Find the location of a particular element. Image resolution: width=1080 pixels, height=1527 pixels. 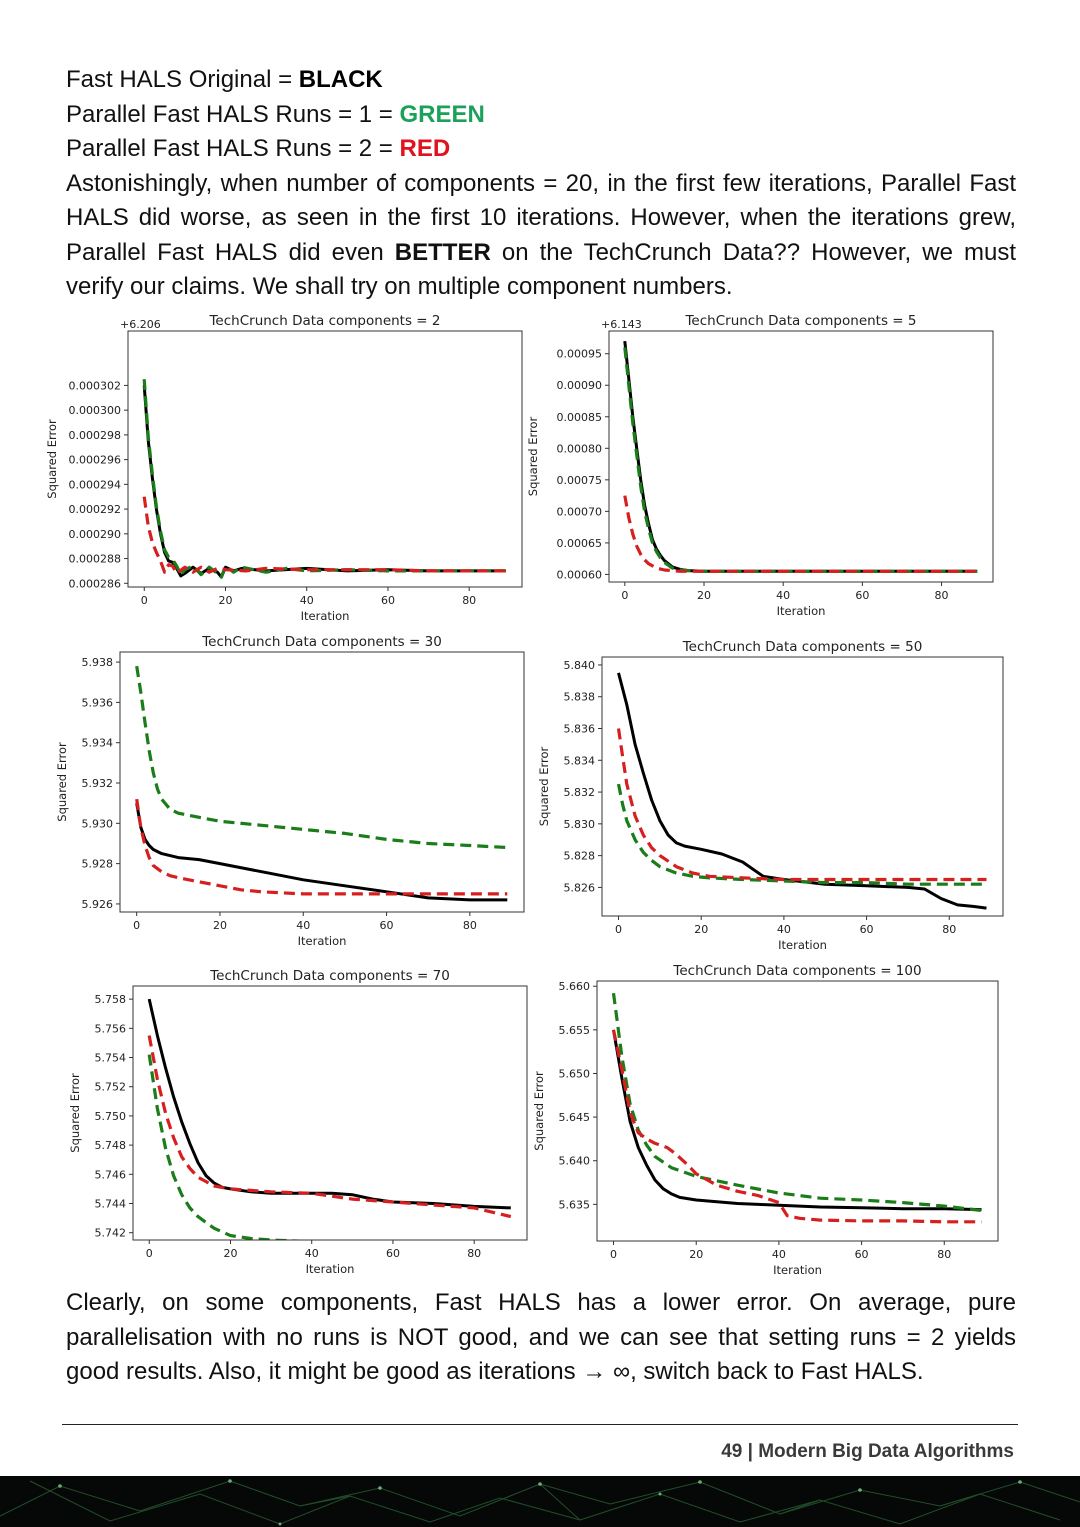

chart-2-frame is located at coordinates (322, 782).